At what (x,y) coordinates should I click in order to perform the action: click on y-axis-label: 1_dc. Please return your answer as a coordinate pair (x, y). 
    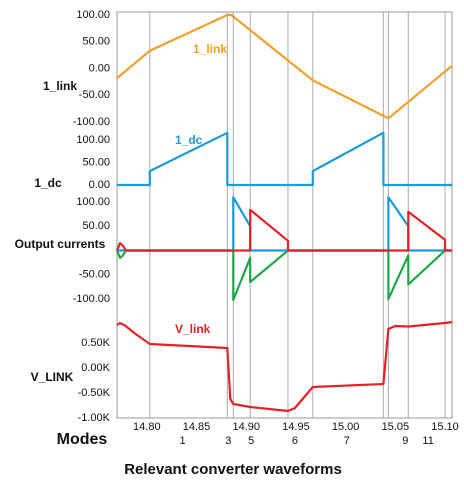
    Looking at the image, I should click on (48, 183).